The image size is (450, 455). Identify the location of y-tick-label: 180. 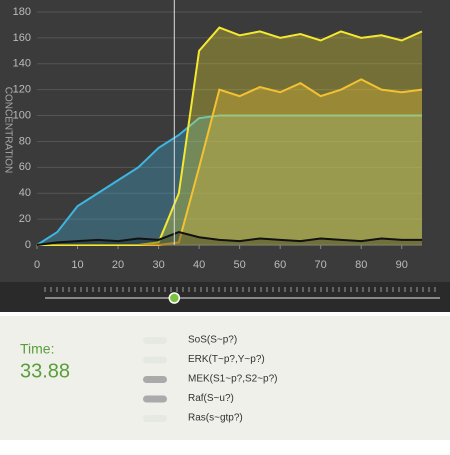
(22, 12).